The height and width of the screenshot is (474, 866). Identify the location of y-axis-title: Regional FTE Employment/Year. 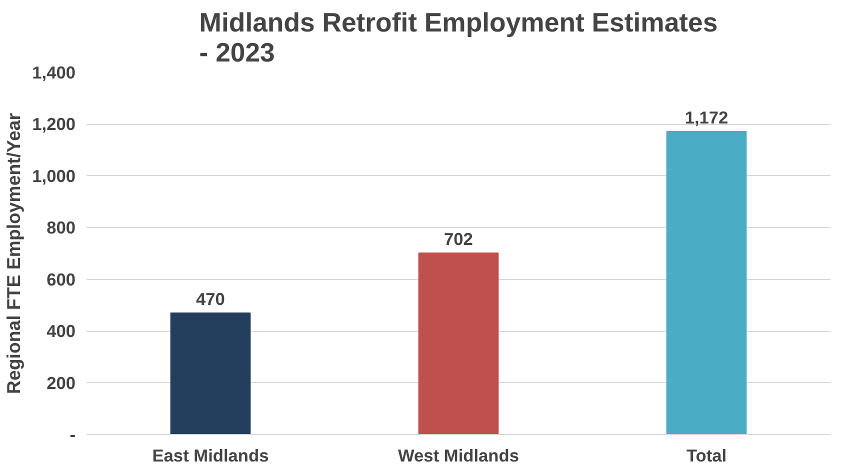
(13, 253).